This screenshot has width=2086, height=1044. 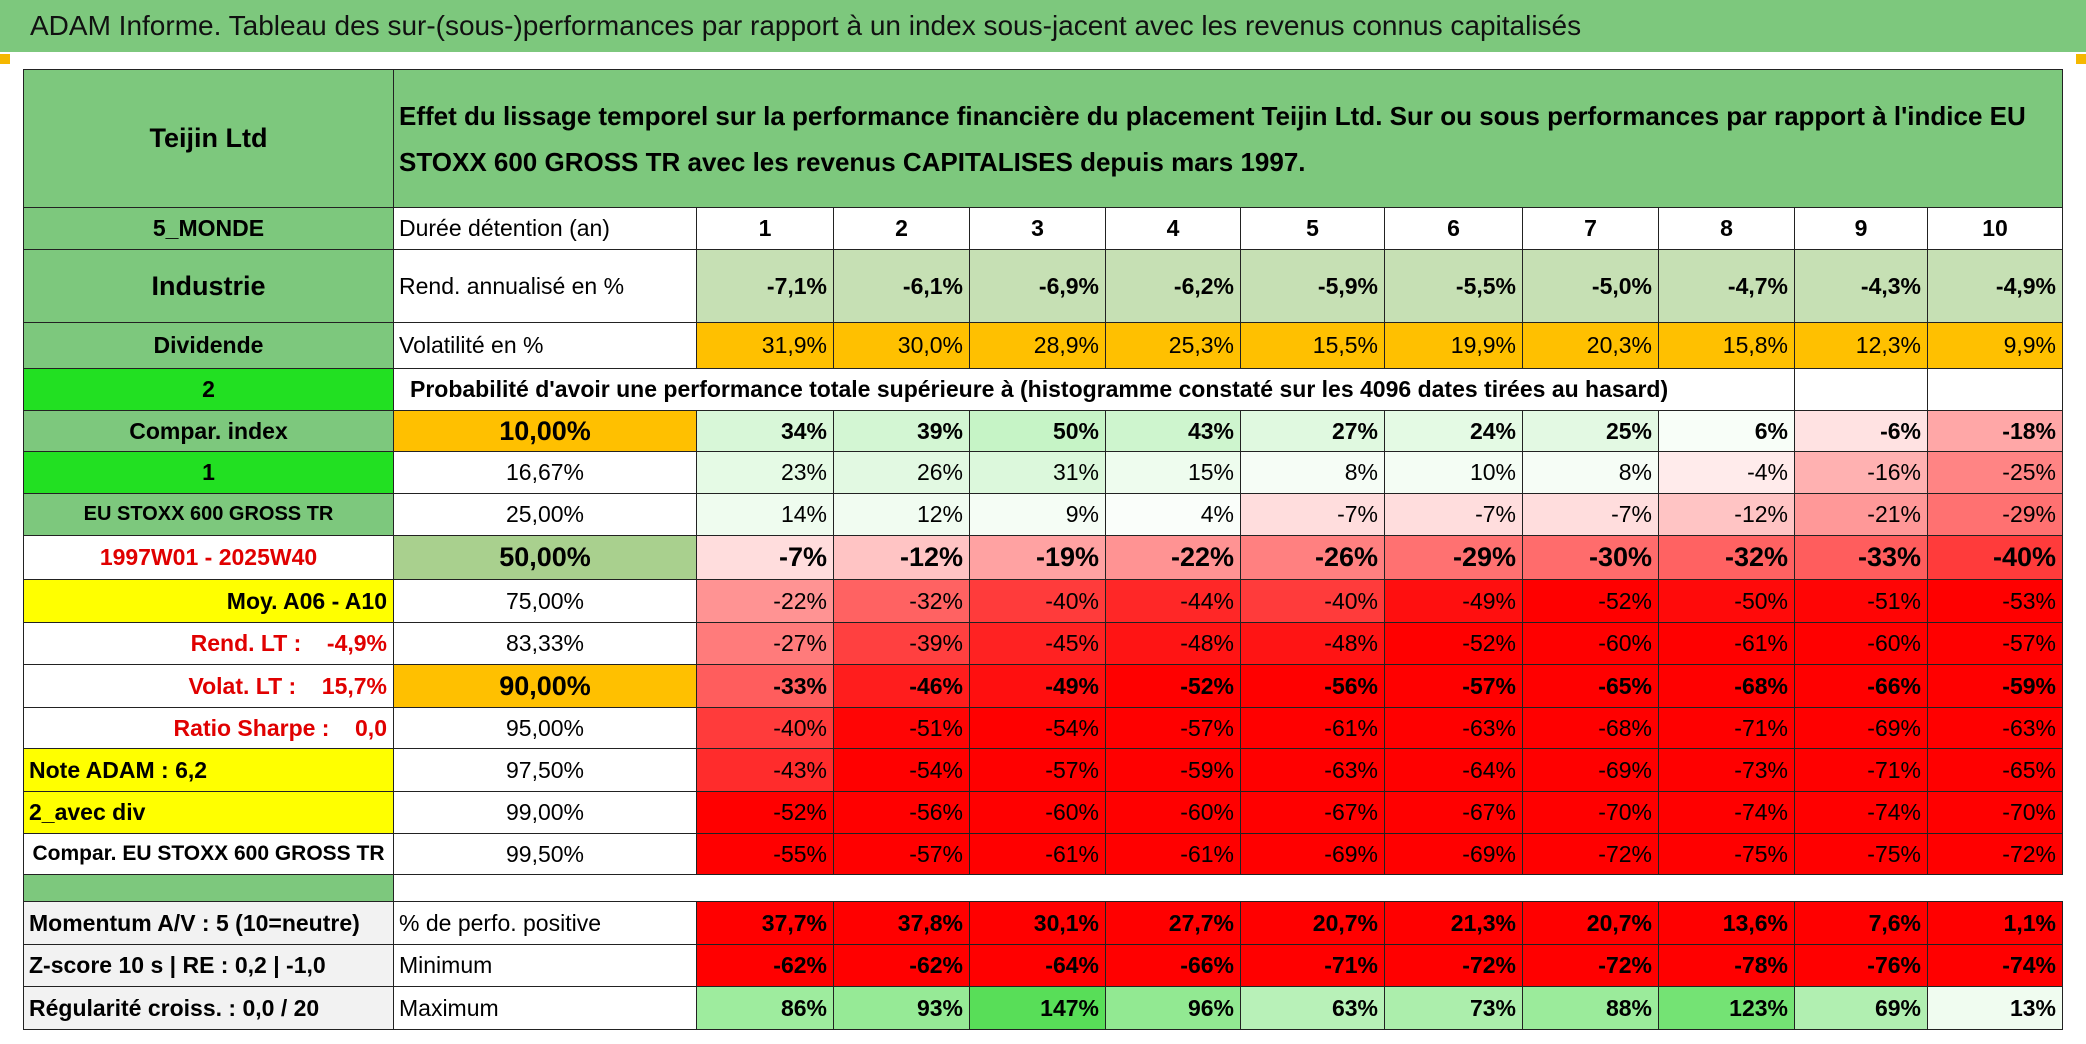 What do you see at coordinates (208, 1008) in the screenshot?
I see `row-label: Régularité croiss. : 0,0 / 20` at bounding box center [208, 1008].